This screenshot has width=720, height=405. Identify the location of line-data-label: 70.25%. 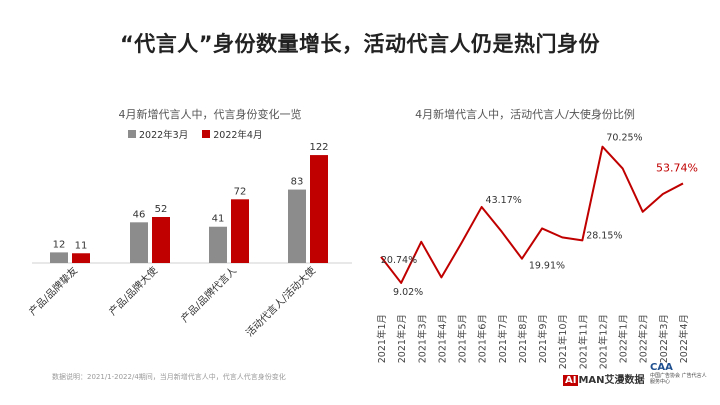
(624, 138).